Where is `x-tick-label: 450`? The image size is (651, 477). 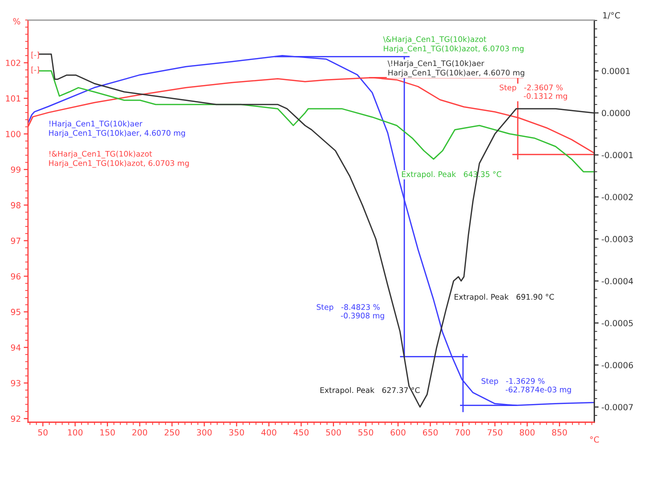
x-tick-label: 450 is located at coordinates (301, 432).